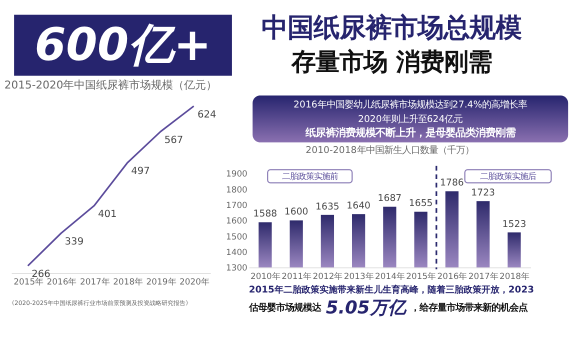  What do you see at coordinates (391, 61) in the screenshot?
I see `text: 存量市场 消费刚需` at bounding box center [391, 61].